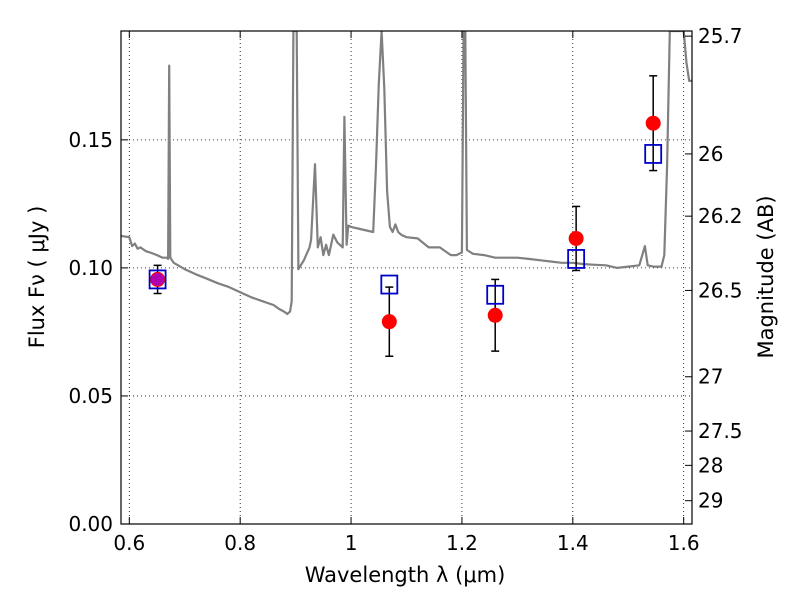  Describe the element at coordinates (720, 36) in the screenshot. I see `y2-tick-label: 25.7` at that location.